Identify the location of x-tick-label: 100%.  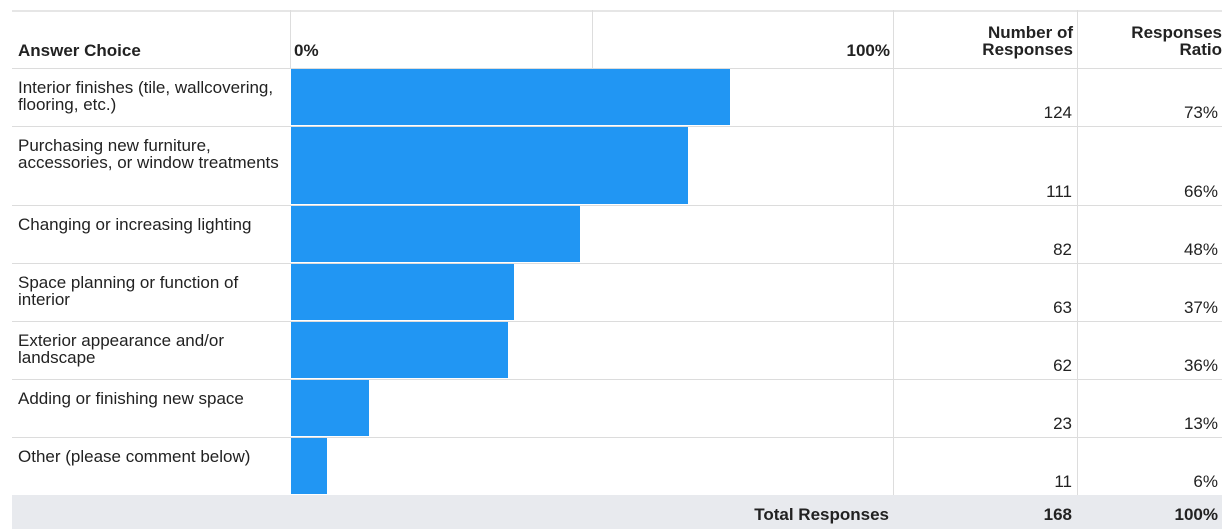
(868, 50).